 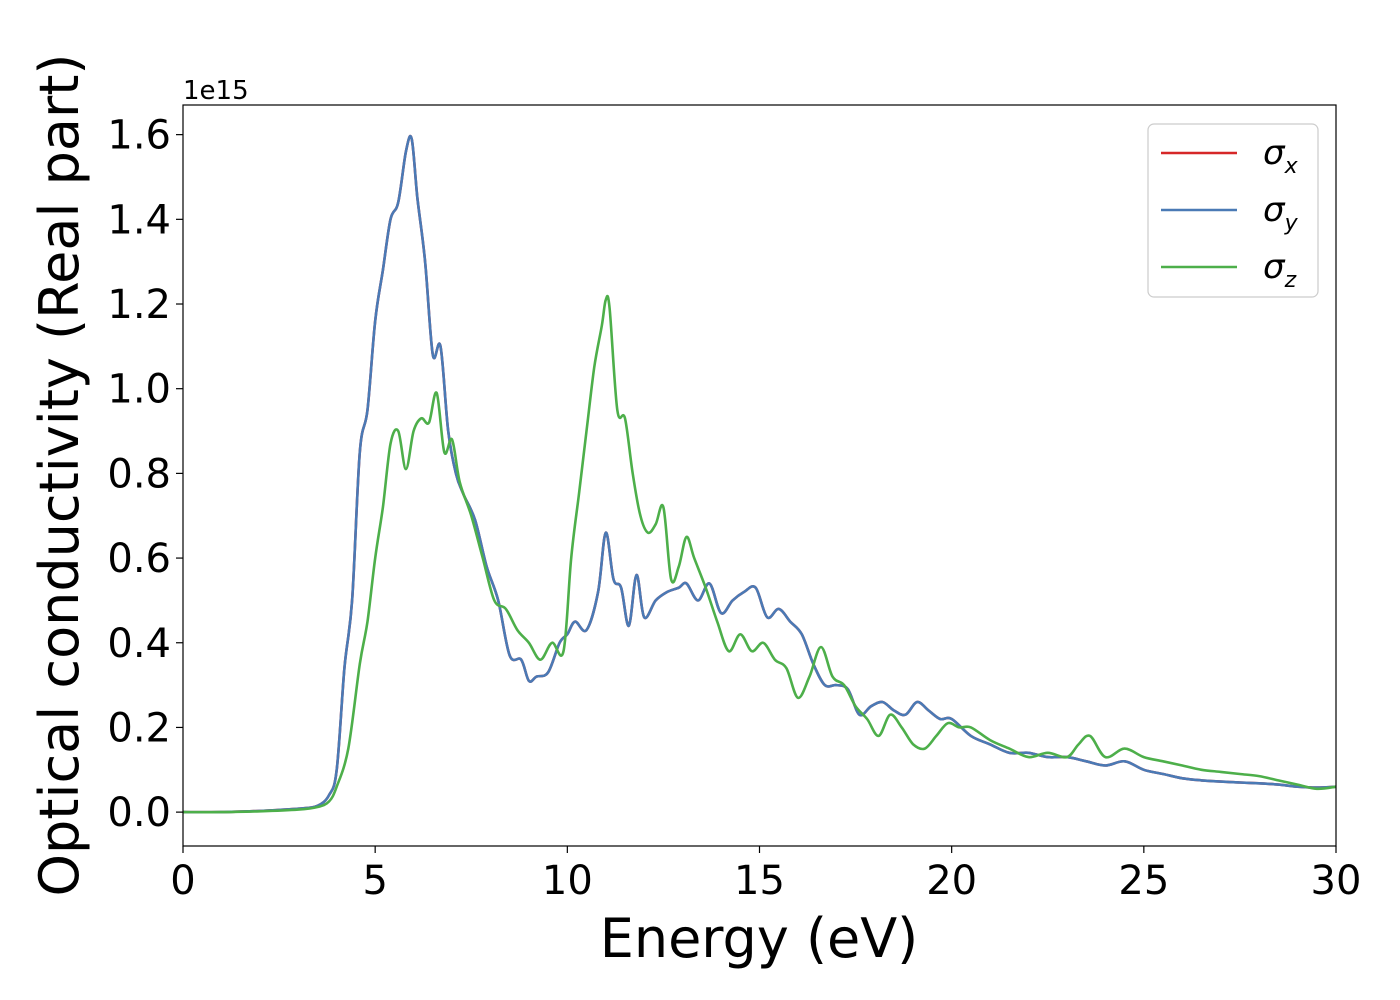 I want to click on y-axis-label: Optical conductivity (Real part), so click(x=59, y=475).